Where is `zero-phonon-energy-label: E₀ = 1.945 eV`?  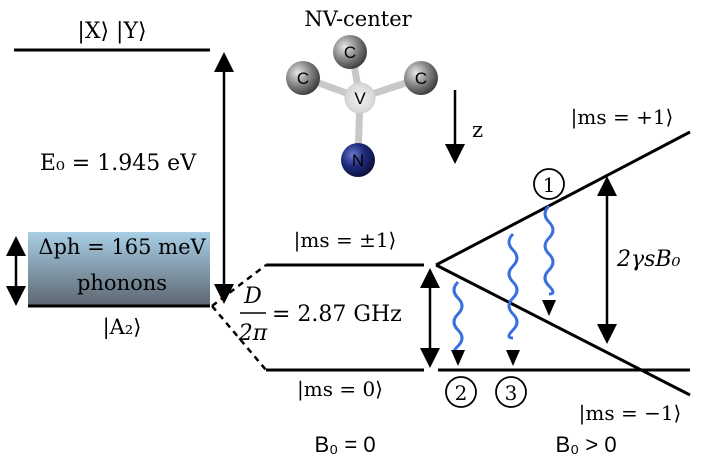
zero-phonon-energy-label: E₀ = 1.945 eV is located at coordinates (118, 163).